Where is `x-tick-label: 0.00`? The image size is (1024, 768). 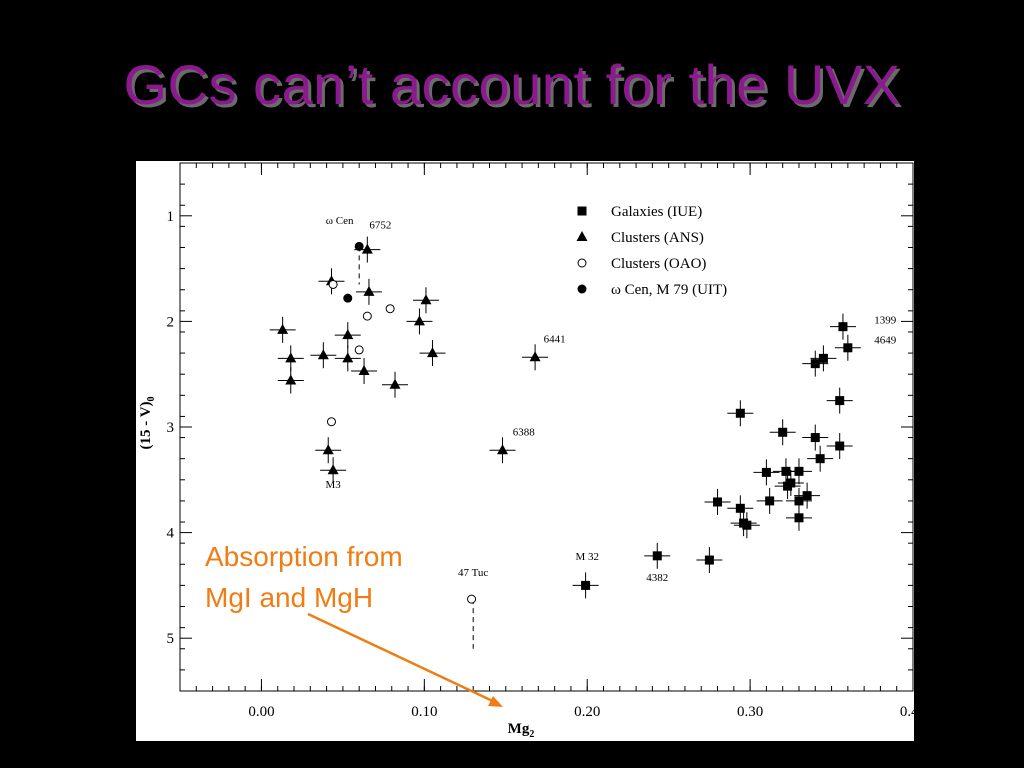 x-tick-label: 0.00 is located at coordinates (261, 712).